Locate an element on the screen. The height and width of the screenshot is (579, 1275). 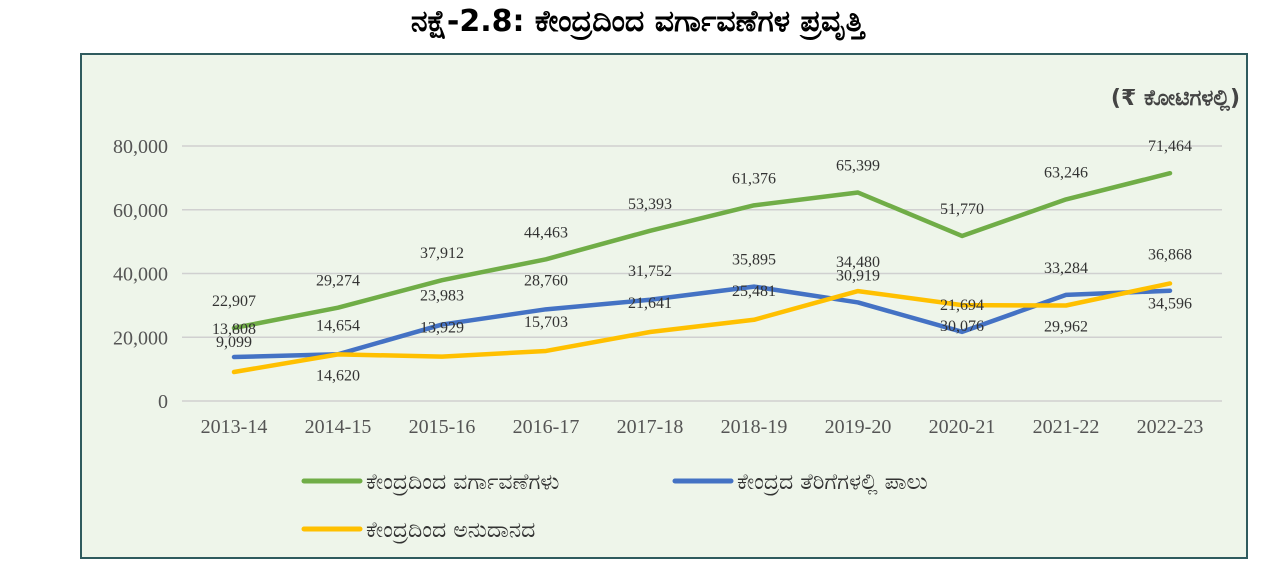
data-label: 30,076 is located at coordinates (962, 326).